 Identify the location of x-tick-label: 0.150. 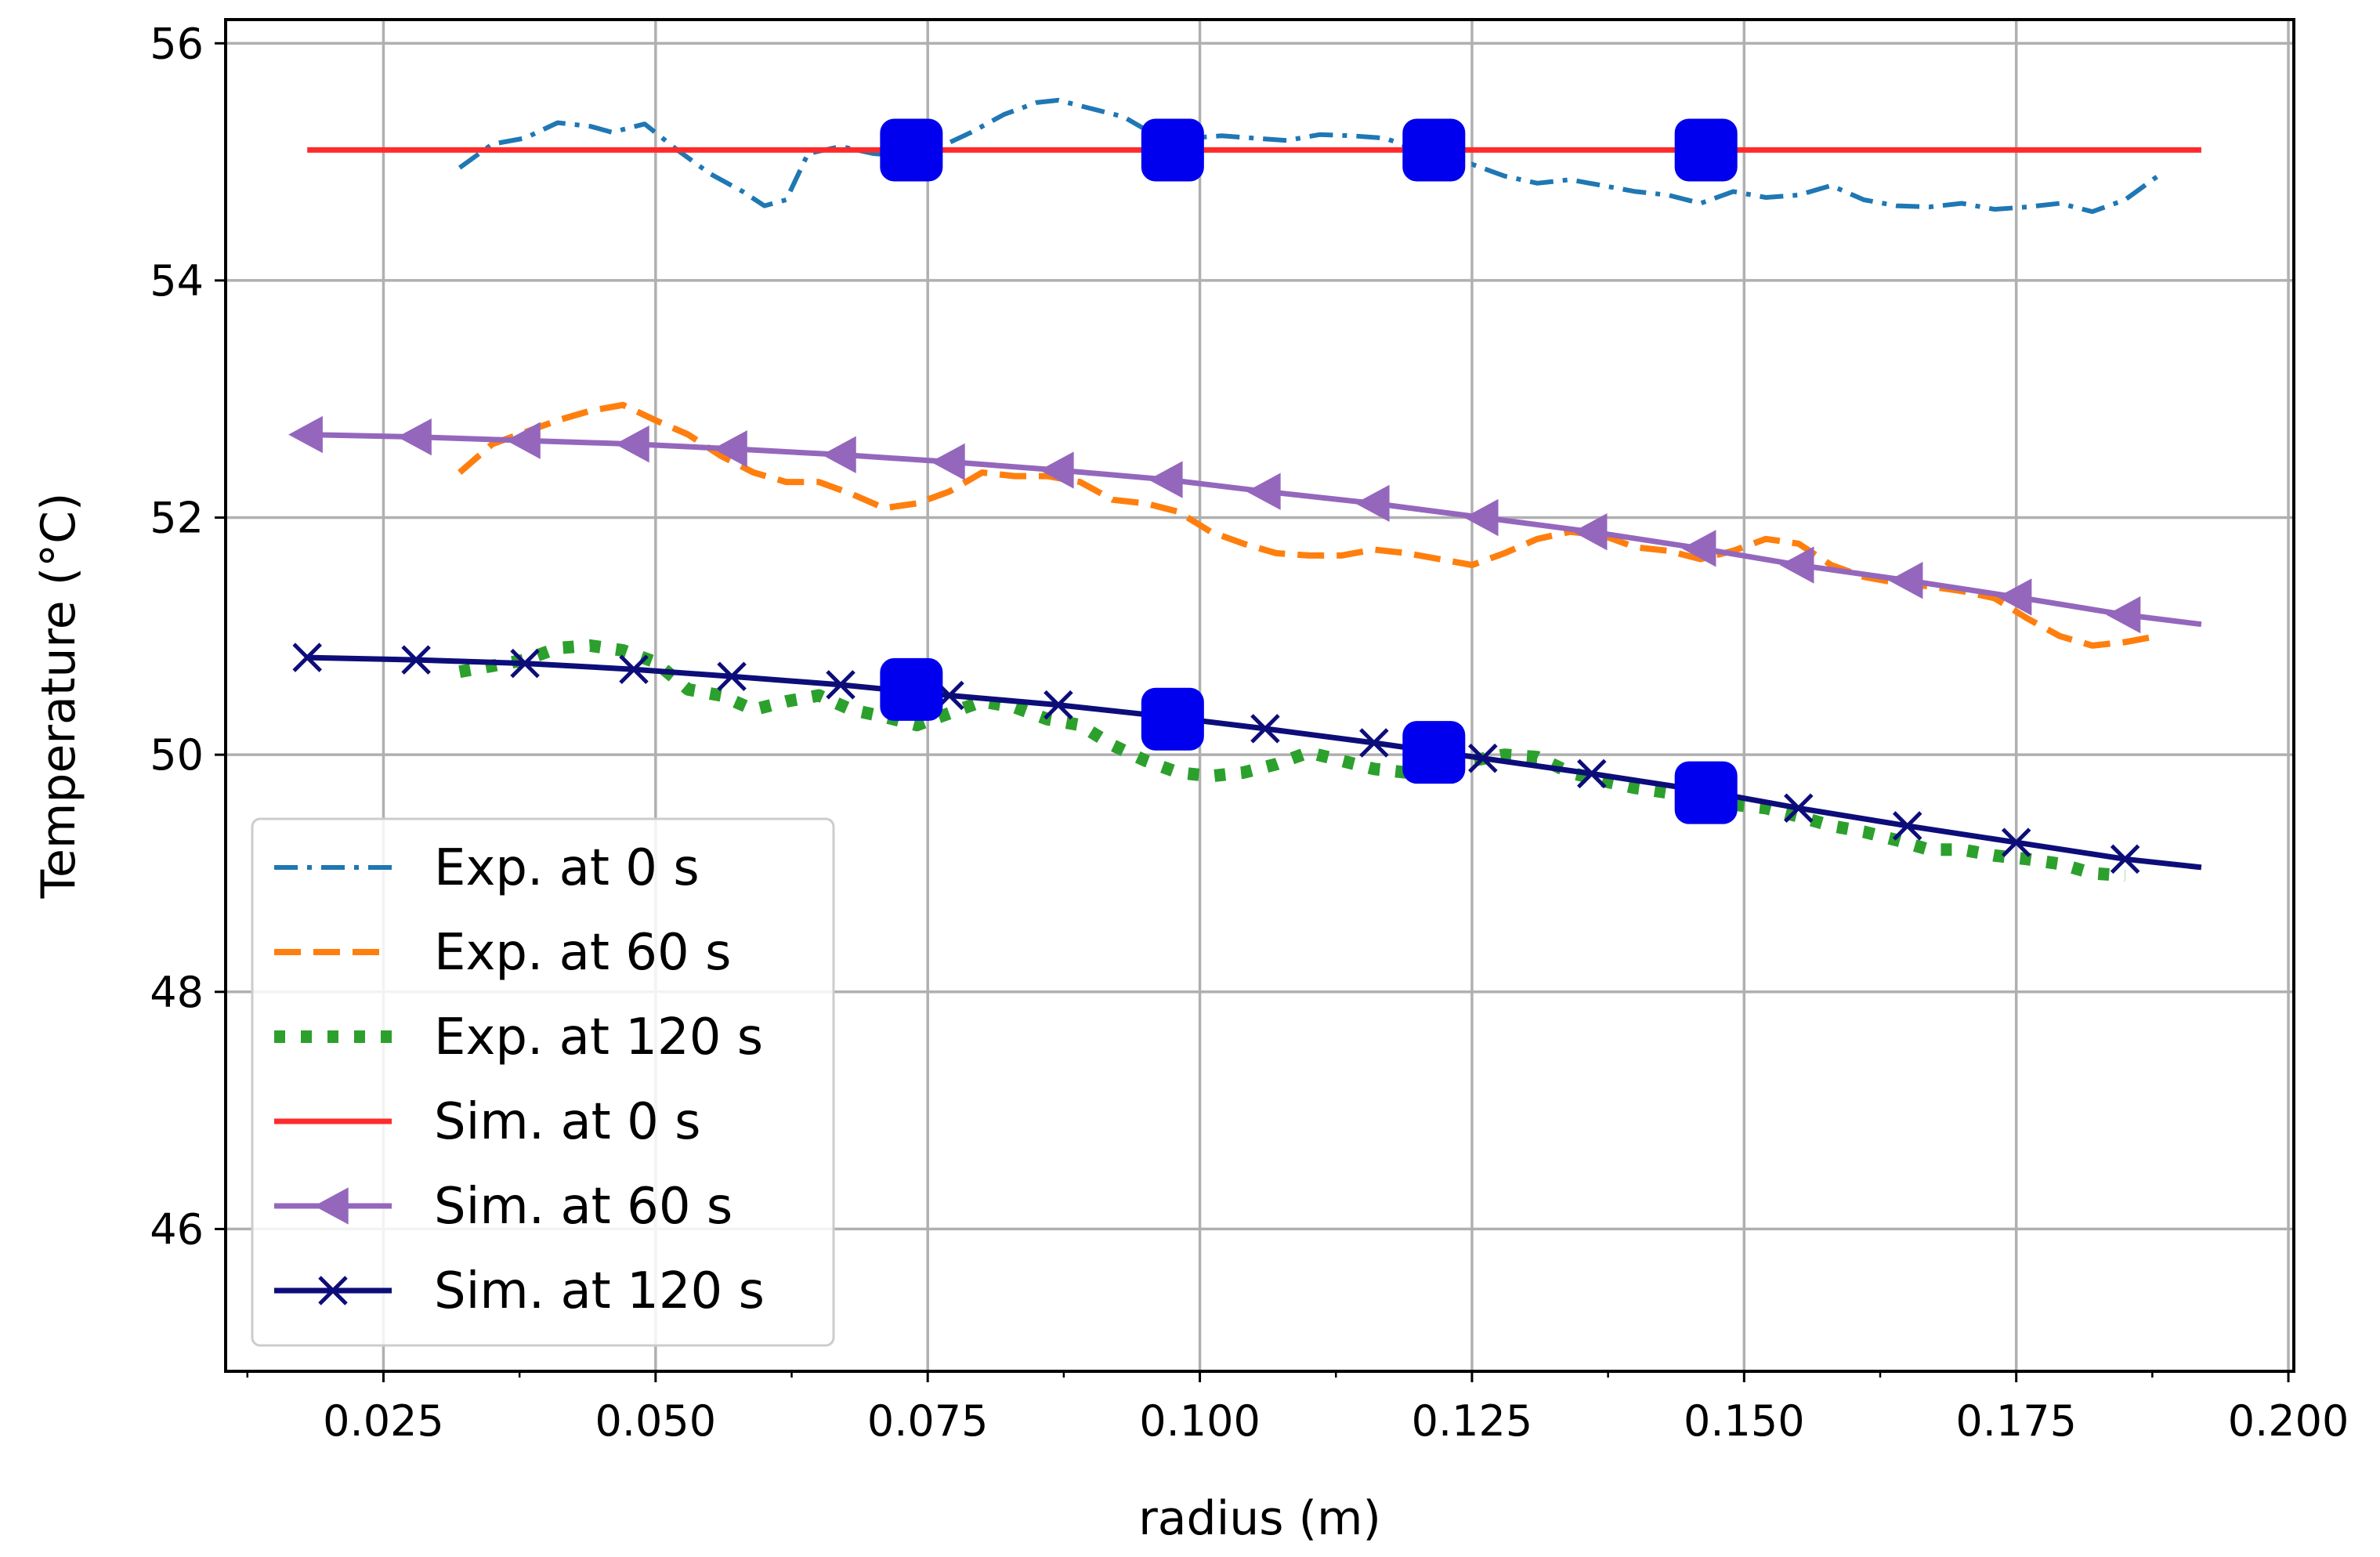
(1744, 1421).